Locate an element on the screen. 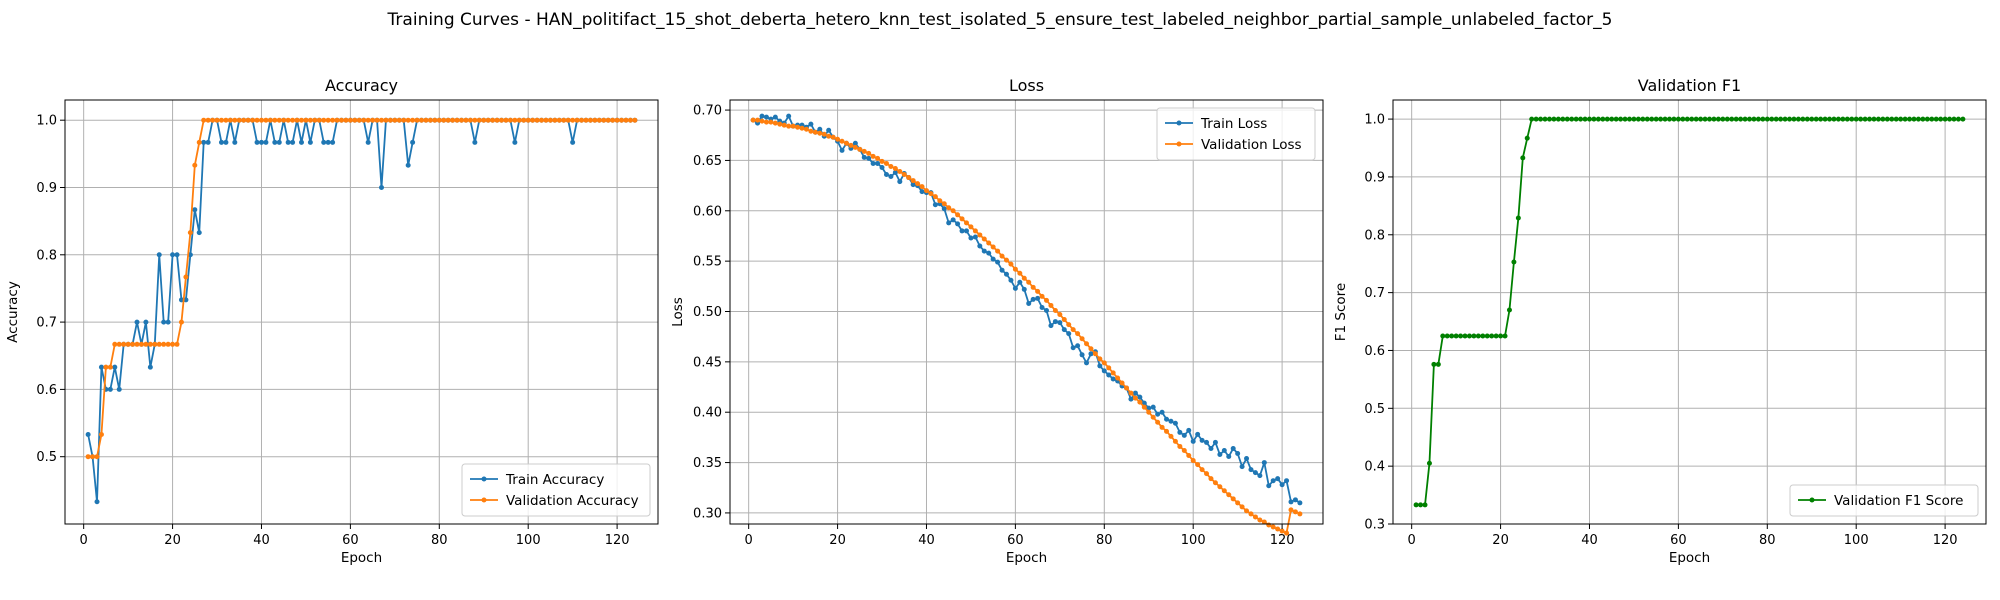 The height and width of the screenshot is (600, 2000). chart-title: Accuracy is located at coordinates (361, 85).